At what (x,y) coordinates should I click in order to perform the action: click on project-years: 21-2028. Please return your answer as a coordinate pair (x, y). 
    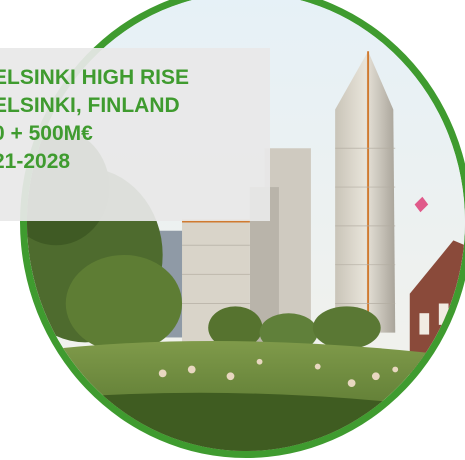
    Looking at the image, I should click on (35, 161).